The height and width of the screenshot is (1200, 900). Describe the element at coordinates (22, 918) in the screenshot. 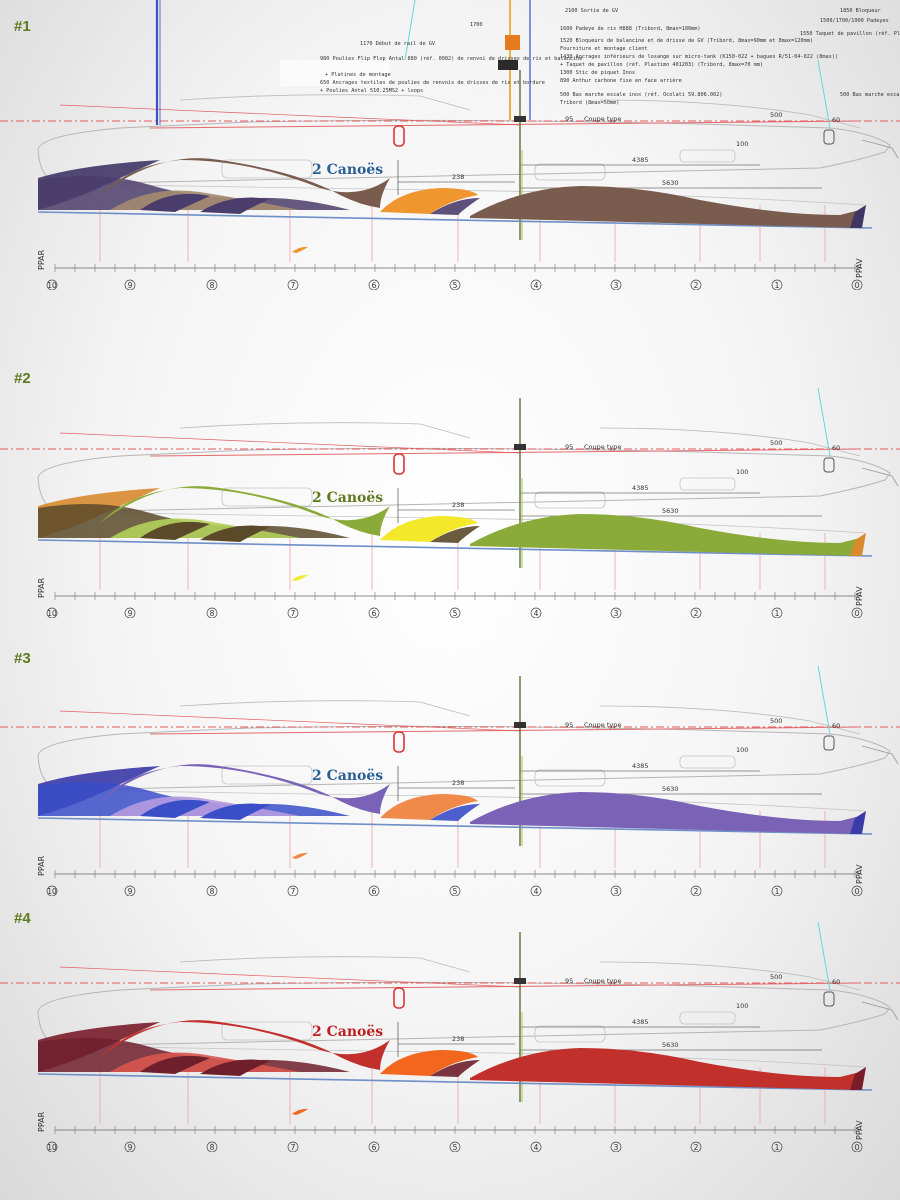

I see `panel-label: #4` at that location.